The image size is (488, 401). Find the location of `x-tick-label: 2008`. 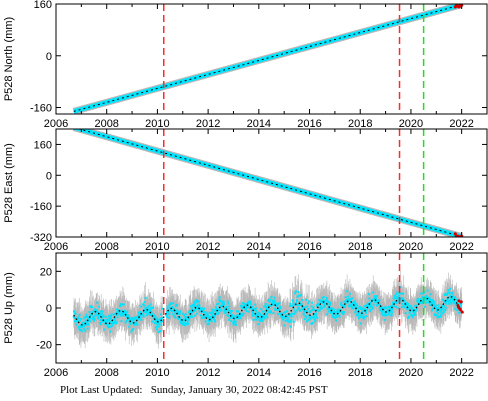

x-tick-label: 2008 is located at coordinates (106, 124).